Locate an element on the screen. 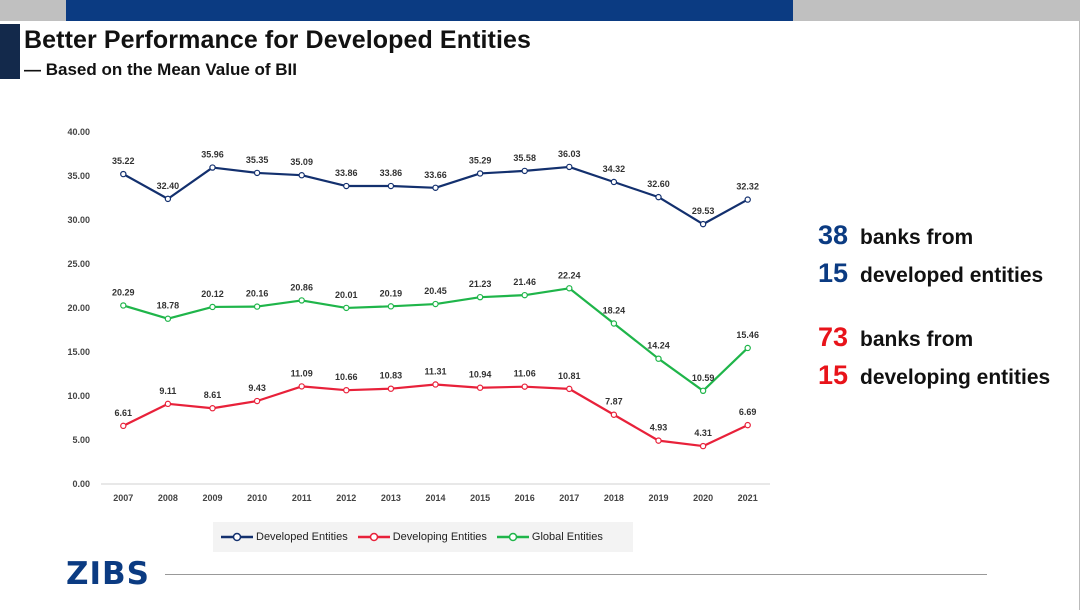 This screenshot has width=1080, height=610. x-tick-label: 2017 is located at coordinates (569, 498).